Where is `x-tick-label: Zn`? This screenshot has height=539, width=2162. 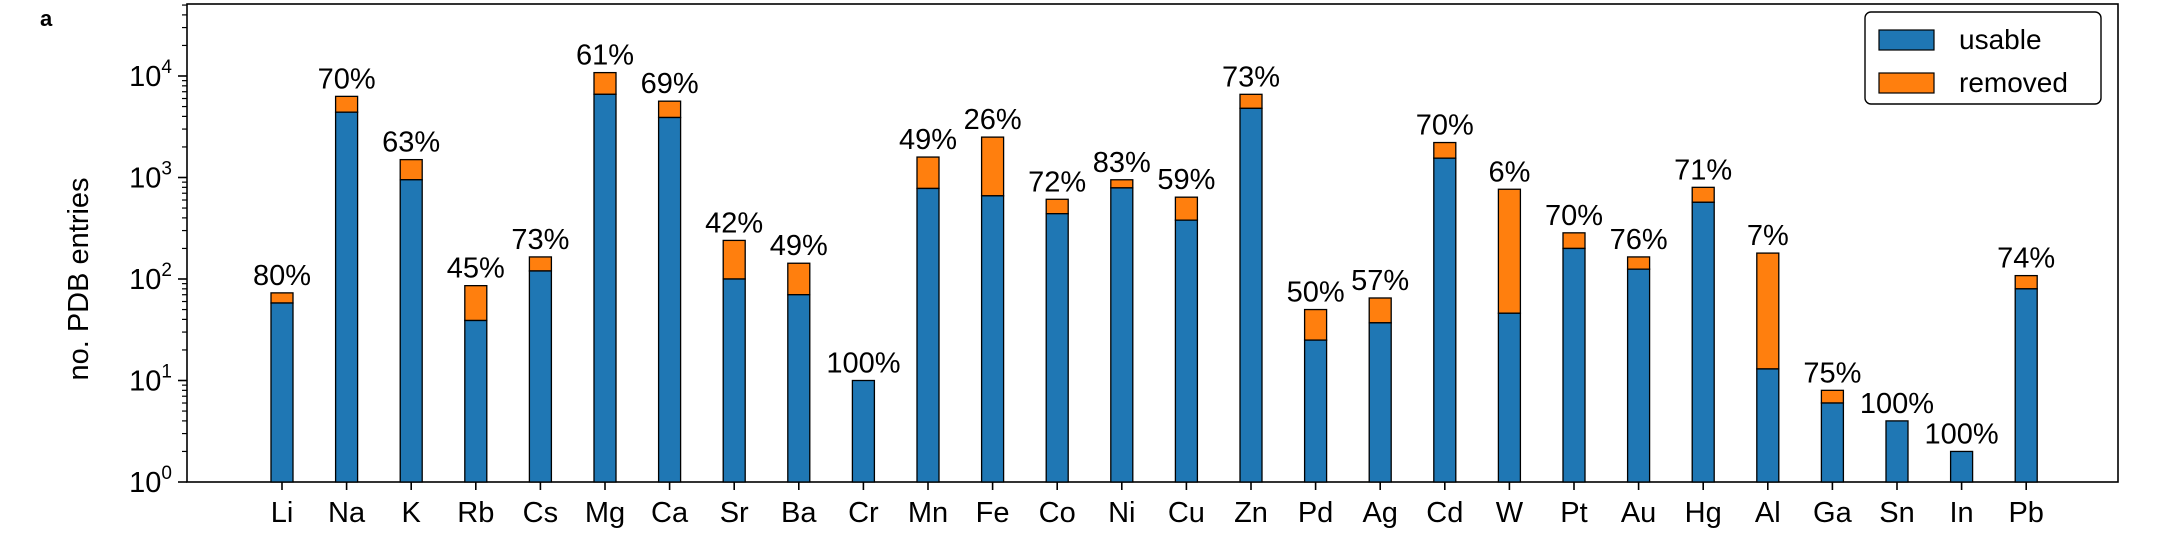
x-tick-label: Zn is located at coordinates (1251, 513).